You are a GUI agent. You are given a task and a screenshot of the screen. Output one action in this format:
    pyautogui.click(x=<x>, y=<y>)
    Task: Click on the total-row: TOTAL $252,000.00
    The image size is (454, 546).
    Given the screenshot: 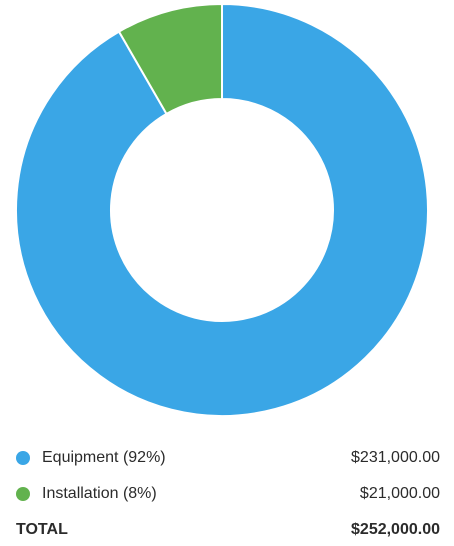 What is the action you would take?
    pyautogui.click(x=228, y=530)
    